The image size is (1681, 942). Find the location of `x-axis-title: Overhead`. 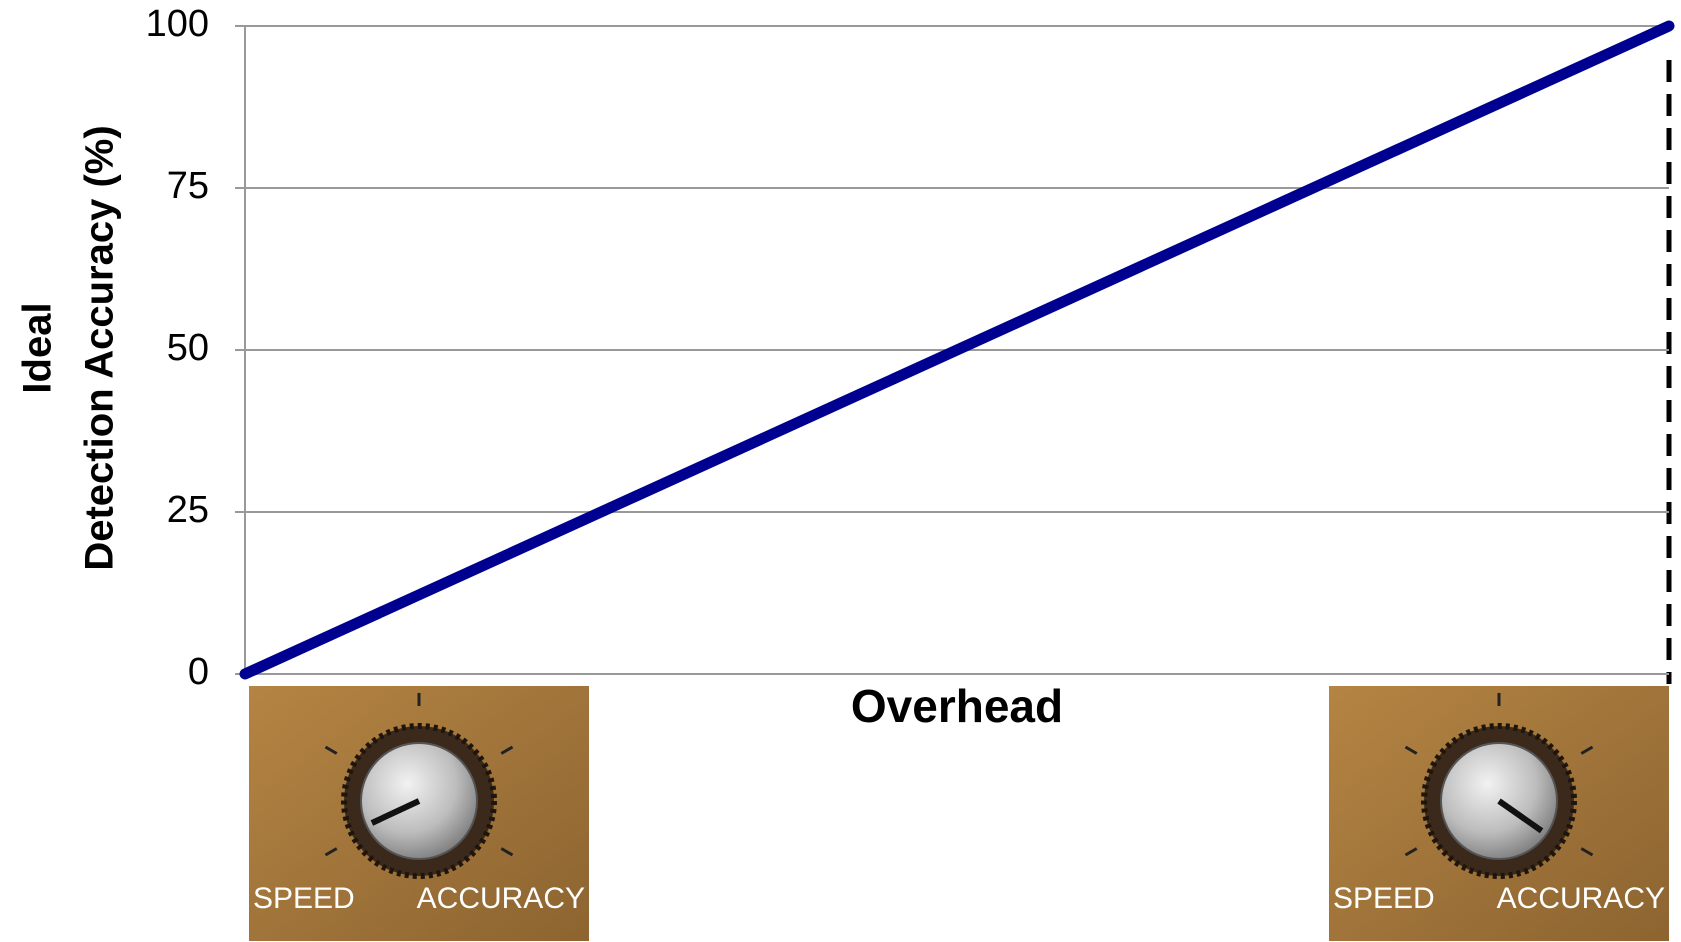

x-axis-title: Overhead is located at coordinates (957, 706).